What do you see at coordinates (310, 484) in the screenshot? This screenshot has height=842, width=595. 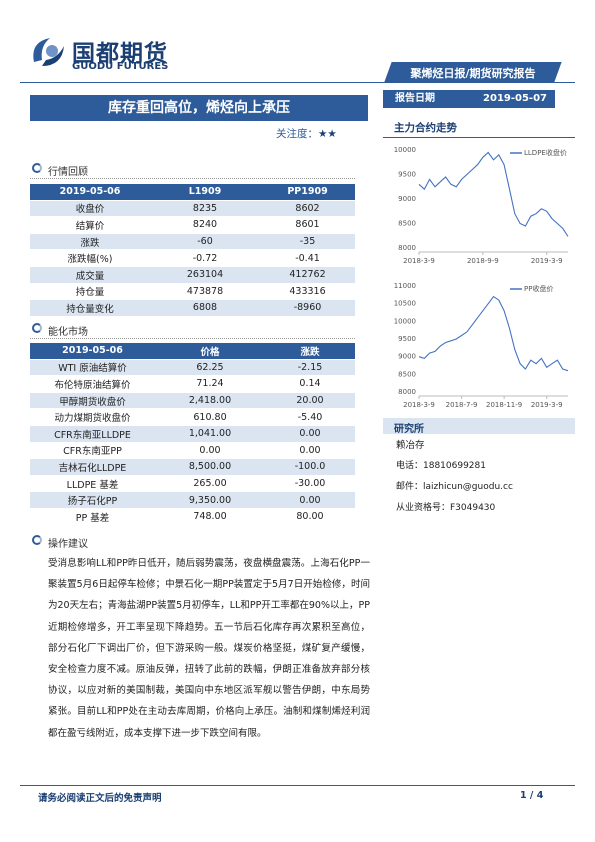 I see `table-cell: -30.00` at bounding box center [310, 484].